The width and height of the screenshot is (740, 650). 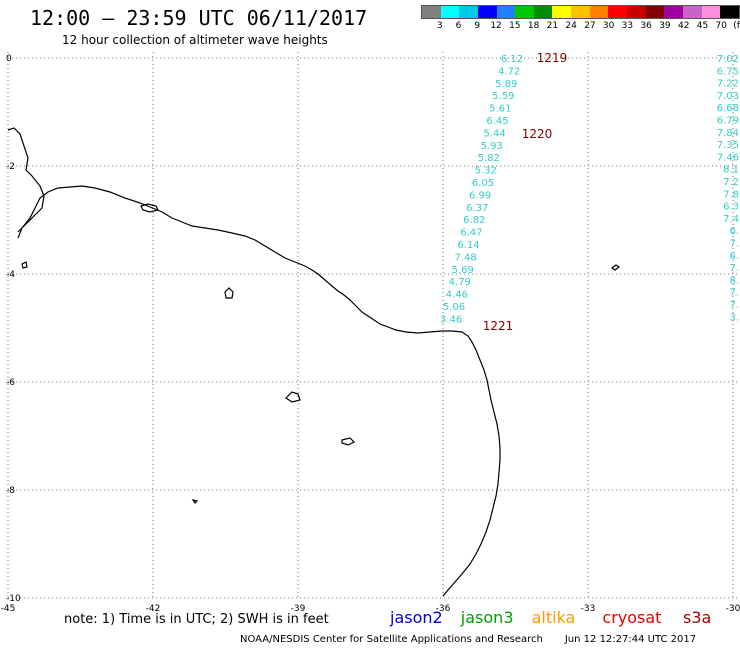 I want to click on wave-height-label: 7.22, so click(x=728, y=84).